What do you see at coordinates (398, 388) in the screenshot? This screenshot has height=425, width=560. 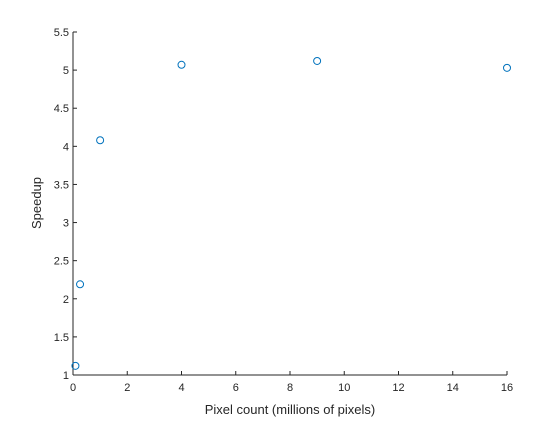 I see `x-tick-label: 12` at bounding box center [398, 388].